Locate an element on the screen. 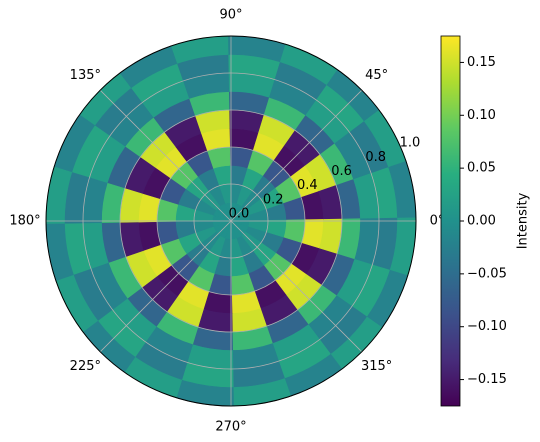 This screenshot has width=540, height=442. radial-tick-label: 1.0 is located at coordinates (410, 143).